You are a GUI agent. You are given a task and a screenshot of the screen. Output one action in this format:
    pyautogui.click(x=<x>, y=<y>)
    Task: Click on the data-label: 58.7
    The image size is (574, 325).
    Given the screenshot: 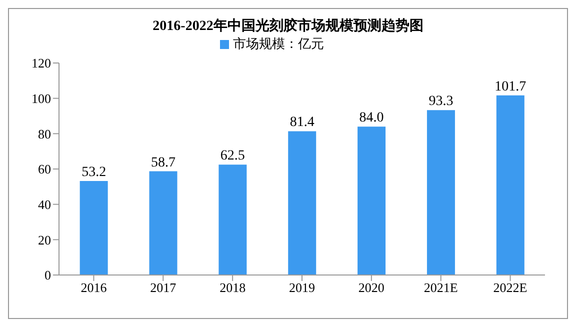 What is the action you would take?
    pyautogui.click(x=163, y=162)
    